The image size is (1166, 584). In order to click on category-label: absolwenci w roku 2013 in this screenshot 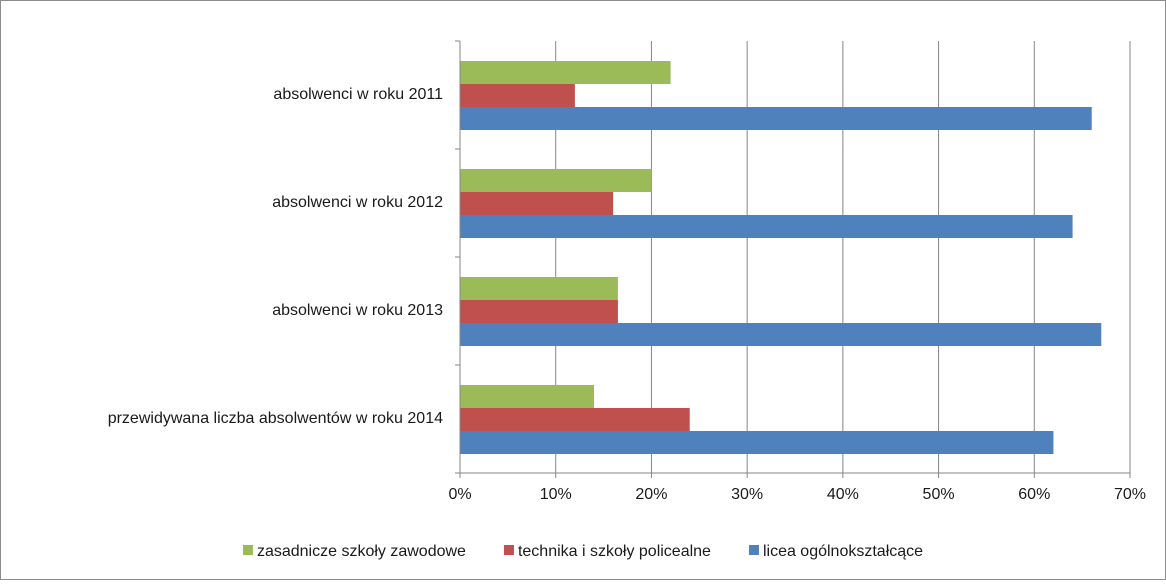, I will do `click(357, 310)`.